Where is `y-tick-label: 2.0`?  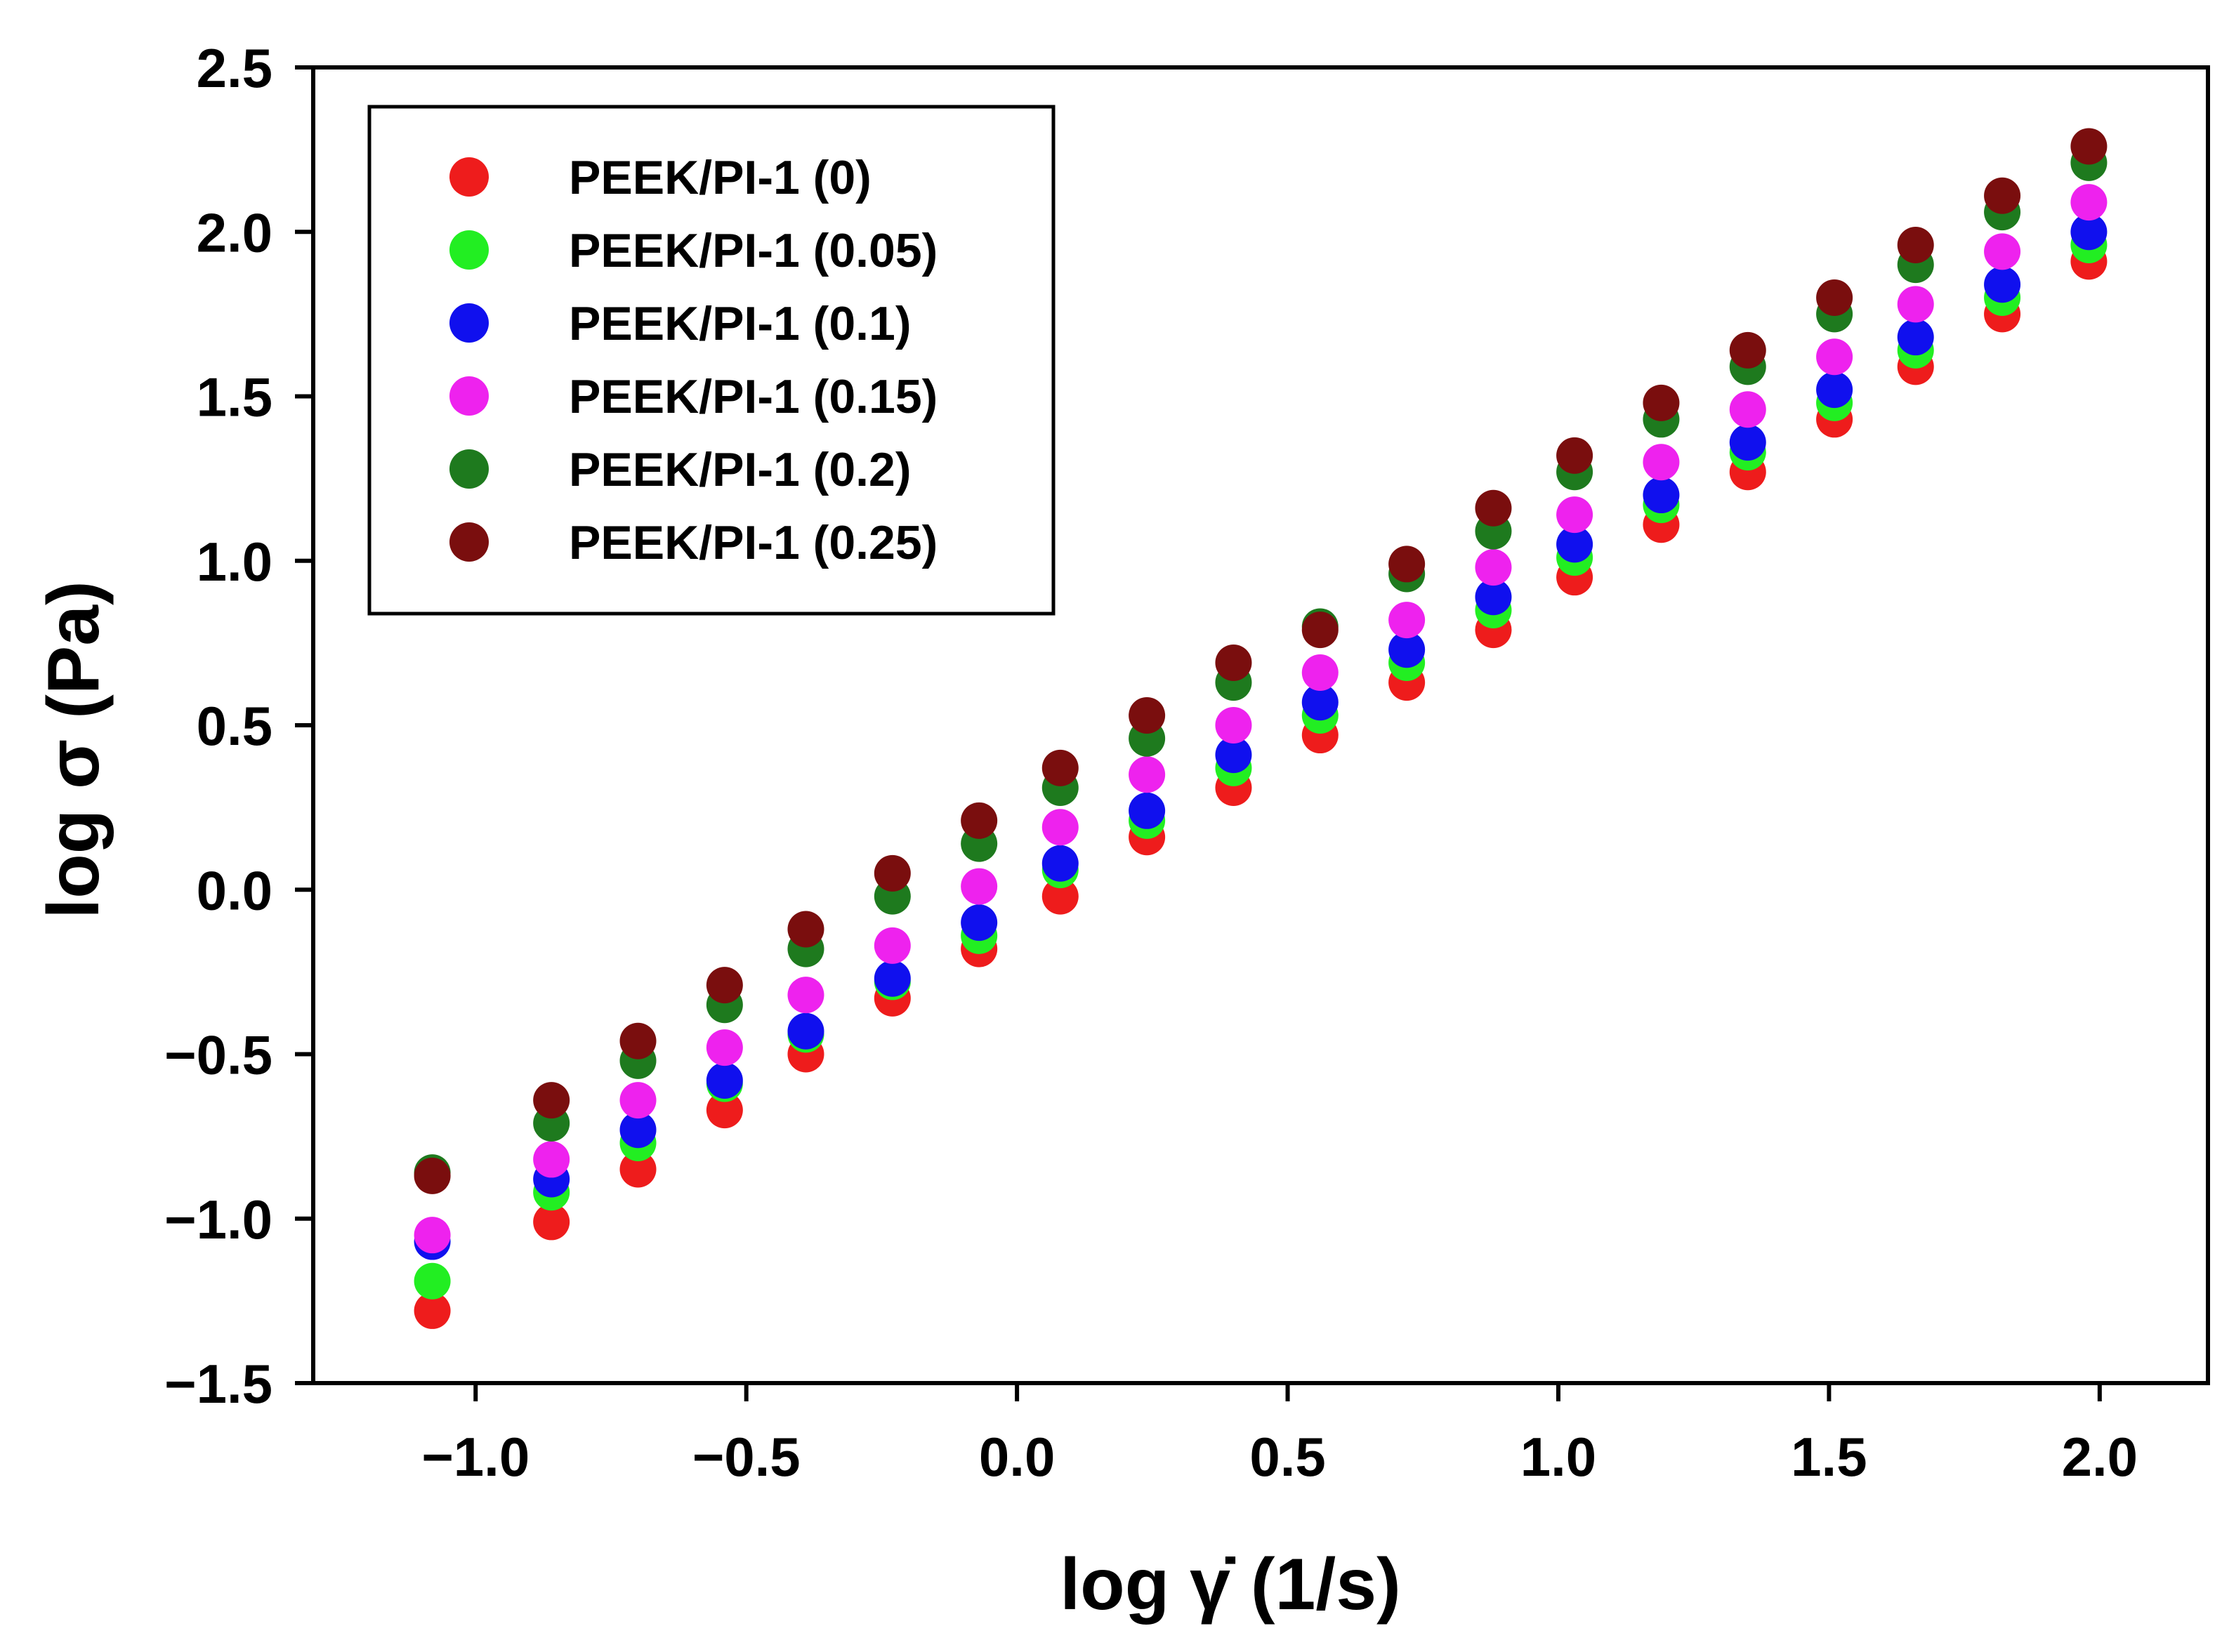 y-tick-label: 2.0 is located at coordinates (235, 232).